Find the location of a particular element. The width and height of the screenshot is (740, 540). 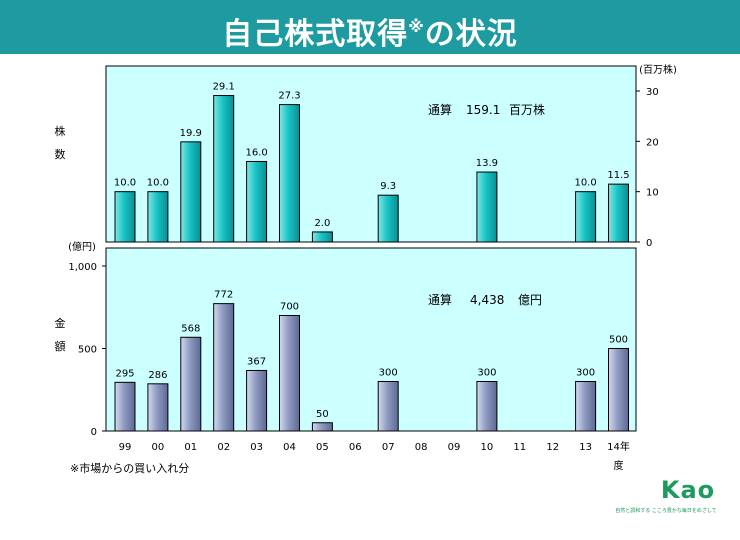

page-title: 自己株式取得※の状況 is located at coordinates (370, 27).